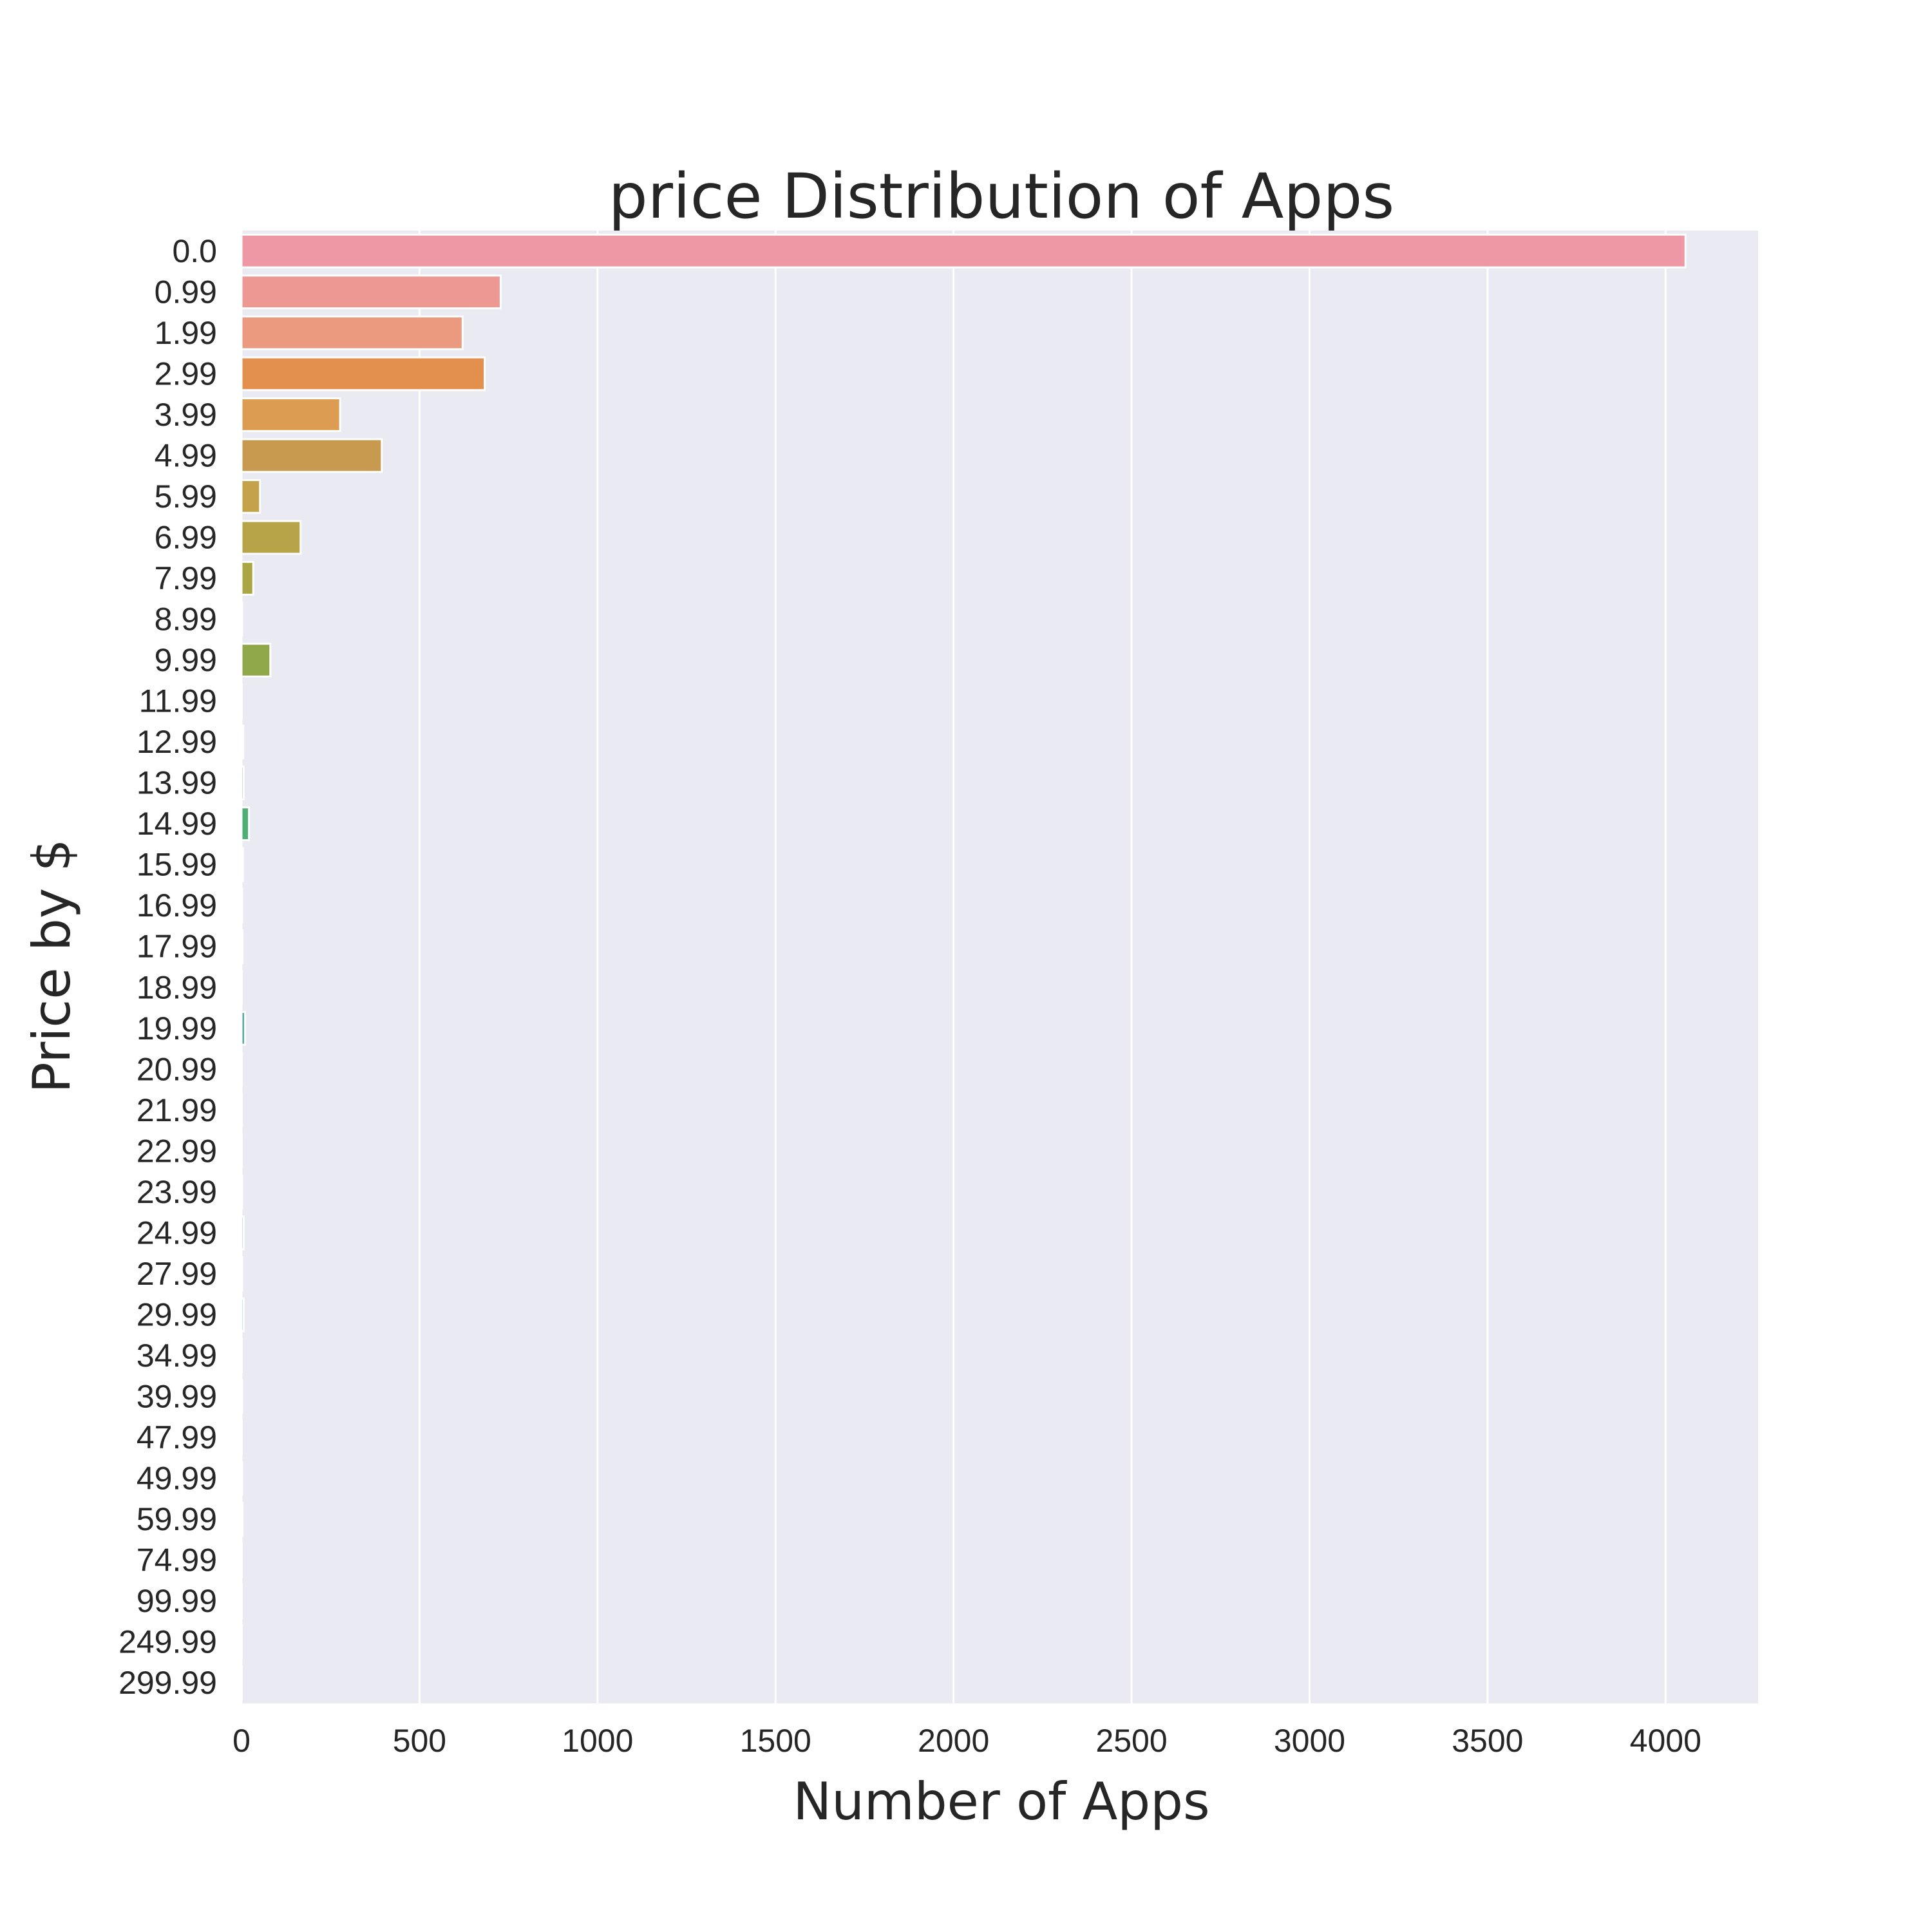 The width and height of the screenshot is (1932, 1932). Describe the element at coordinates (194, 251) in the screenshot. I see `y-tick-label: 0.0` at that location.